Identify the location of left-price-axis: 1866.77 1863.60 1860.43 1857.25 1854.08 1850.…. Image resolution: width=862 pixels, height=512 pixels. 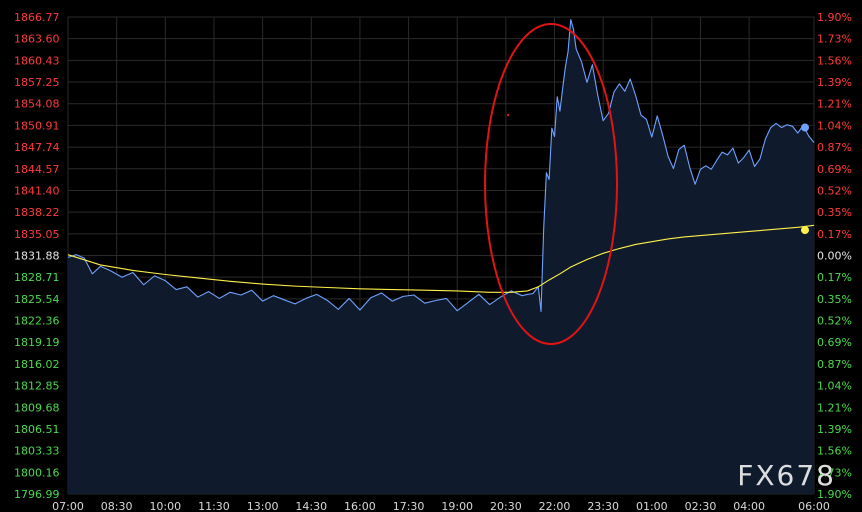
(37, 256).